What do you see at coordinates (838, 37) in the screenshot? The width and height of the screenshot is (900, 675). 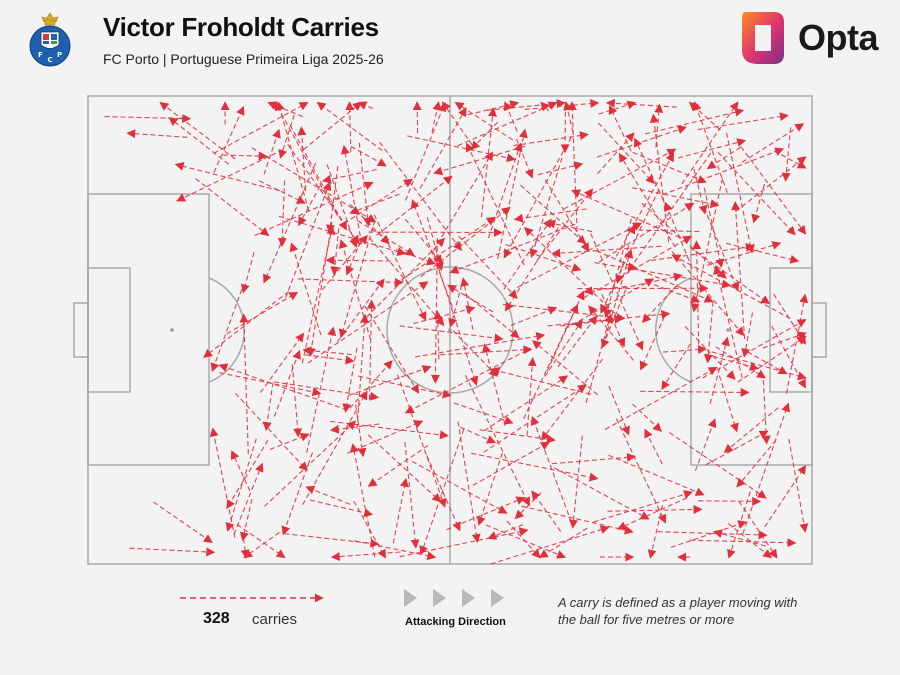 I see `opta-wordmark: Opta` at bounding box center [838, 37].